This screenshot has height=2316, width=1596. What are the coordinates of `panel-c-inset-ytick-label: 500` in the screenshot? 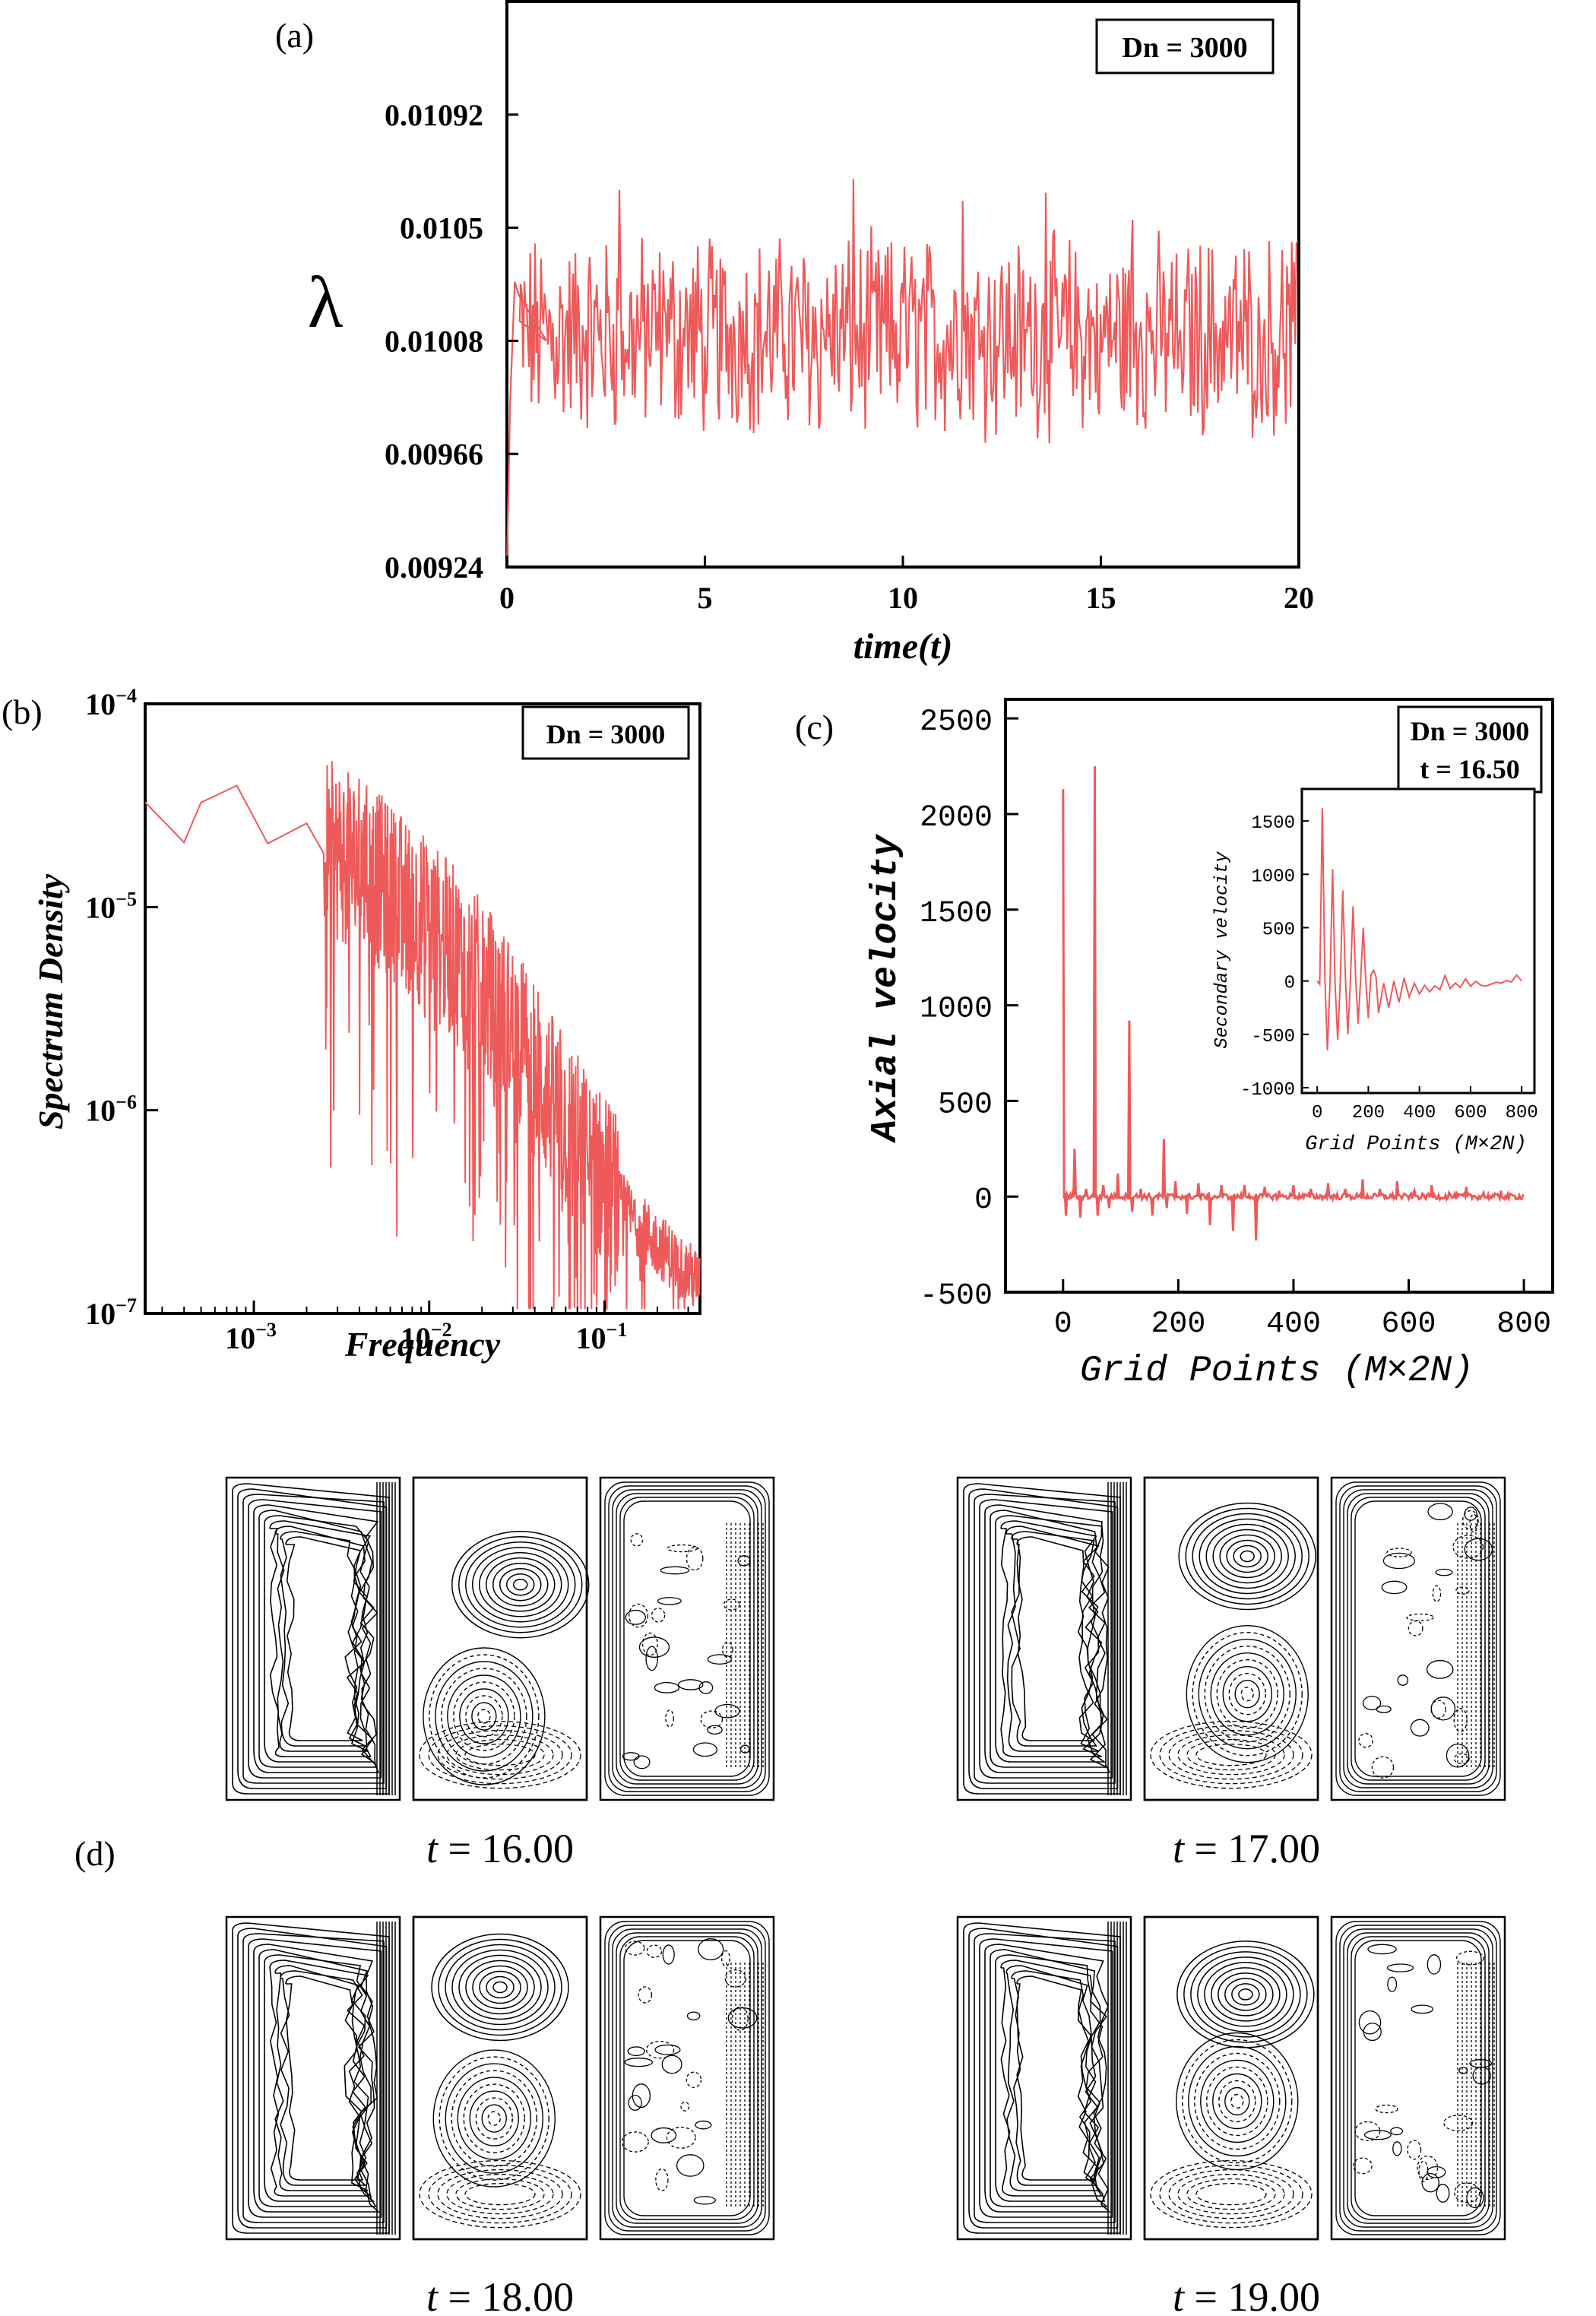 It's located at (1279, 930).